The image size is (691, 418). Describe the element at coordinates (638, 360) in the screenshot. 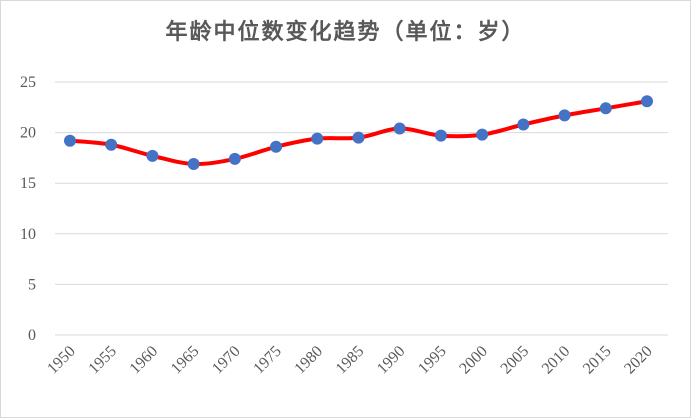

I see `x-tick-label: 2020` at that location.